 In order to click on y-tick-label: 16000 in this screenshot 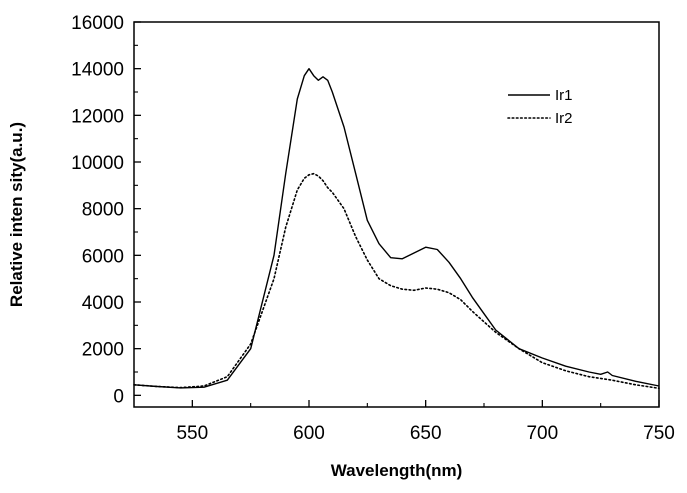, I will do `click(97, 23)`.